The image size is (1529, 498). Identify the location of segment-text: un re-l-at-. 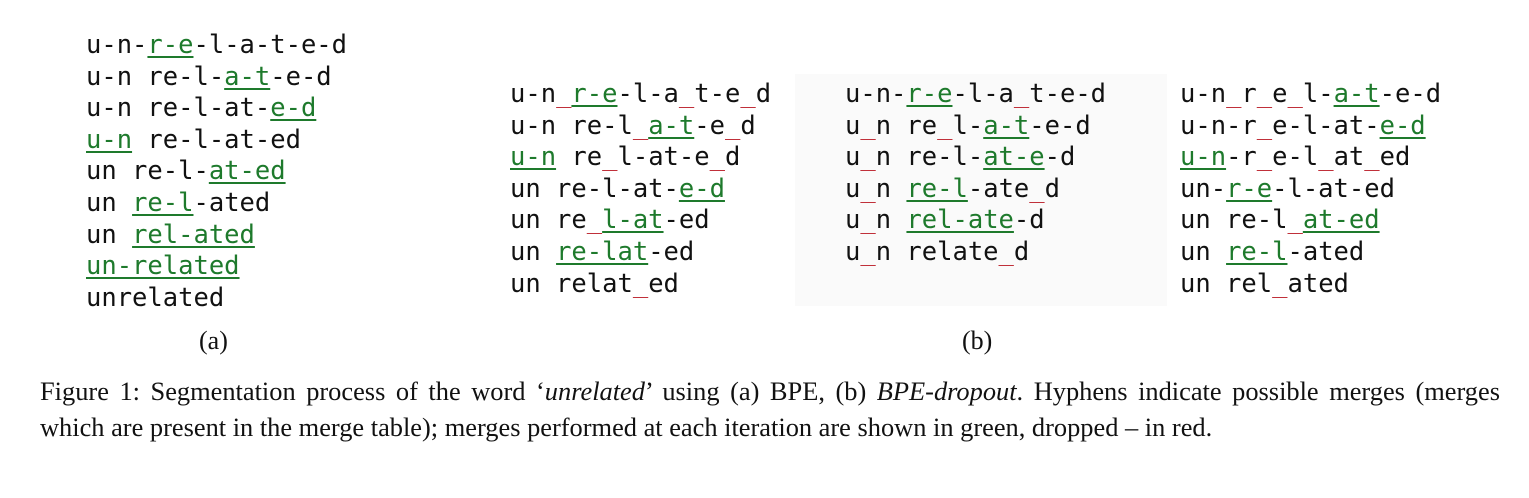
(594, 188).